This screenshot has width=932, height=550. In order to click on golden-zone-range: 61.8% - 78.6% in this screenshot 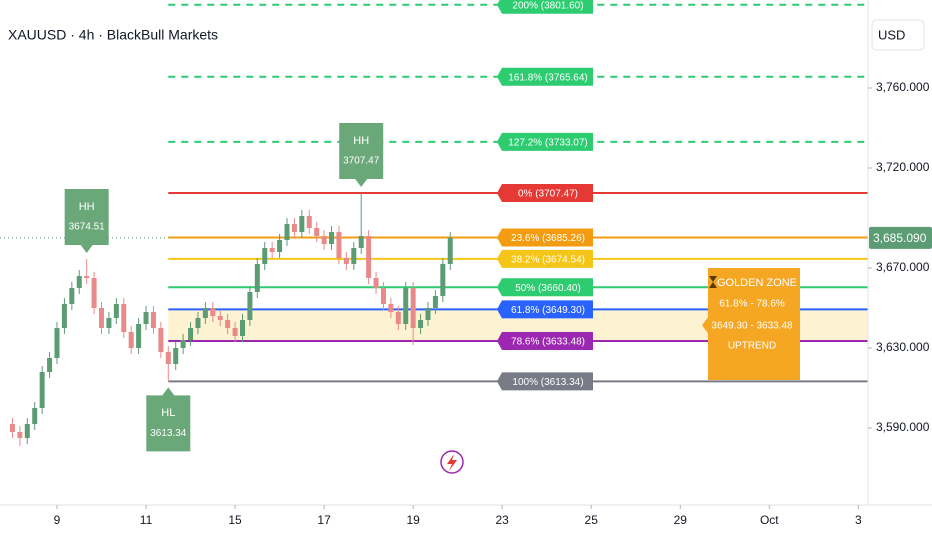, I will do `click(752, 304)`.